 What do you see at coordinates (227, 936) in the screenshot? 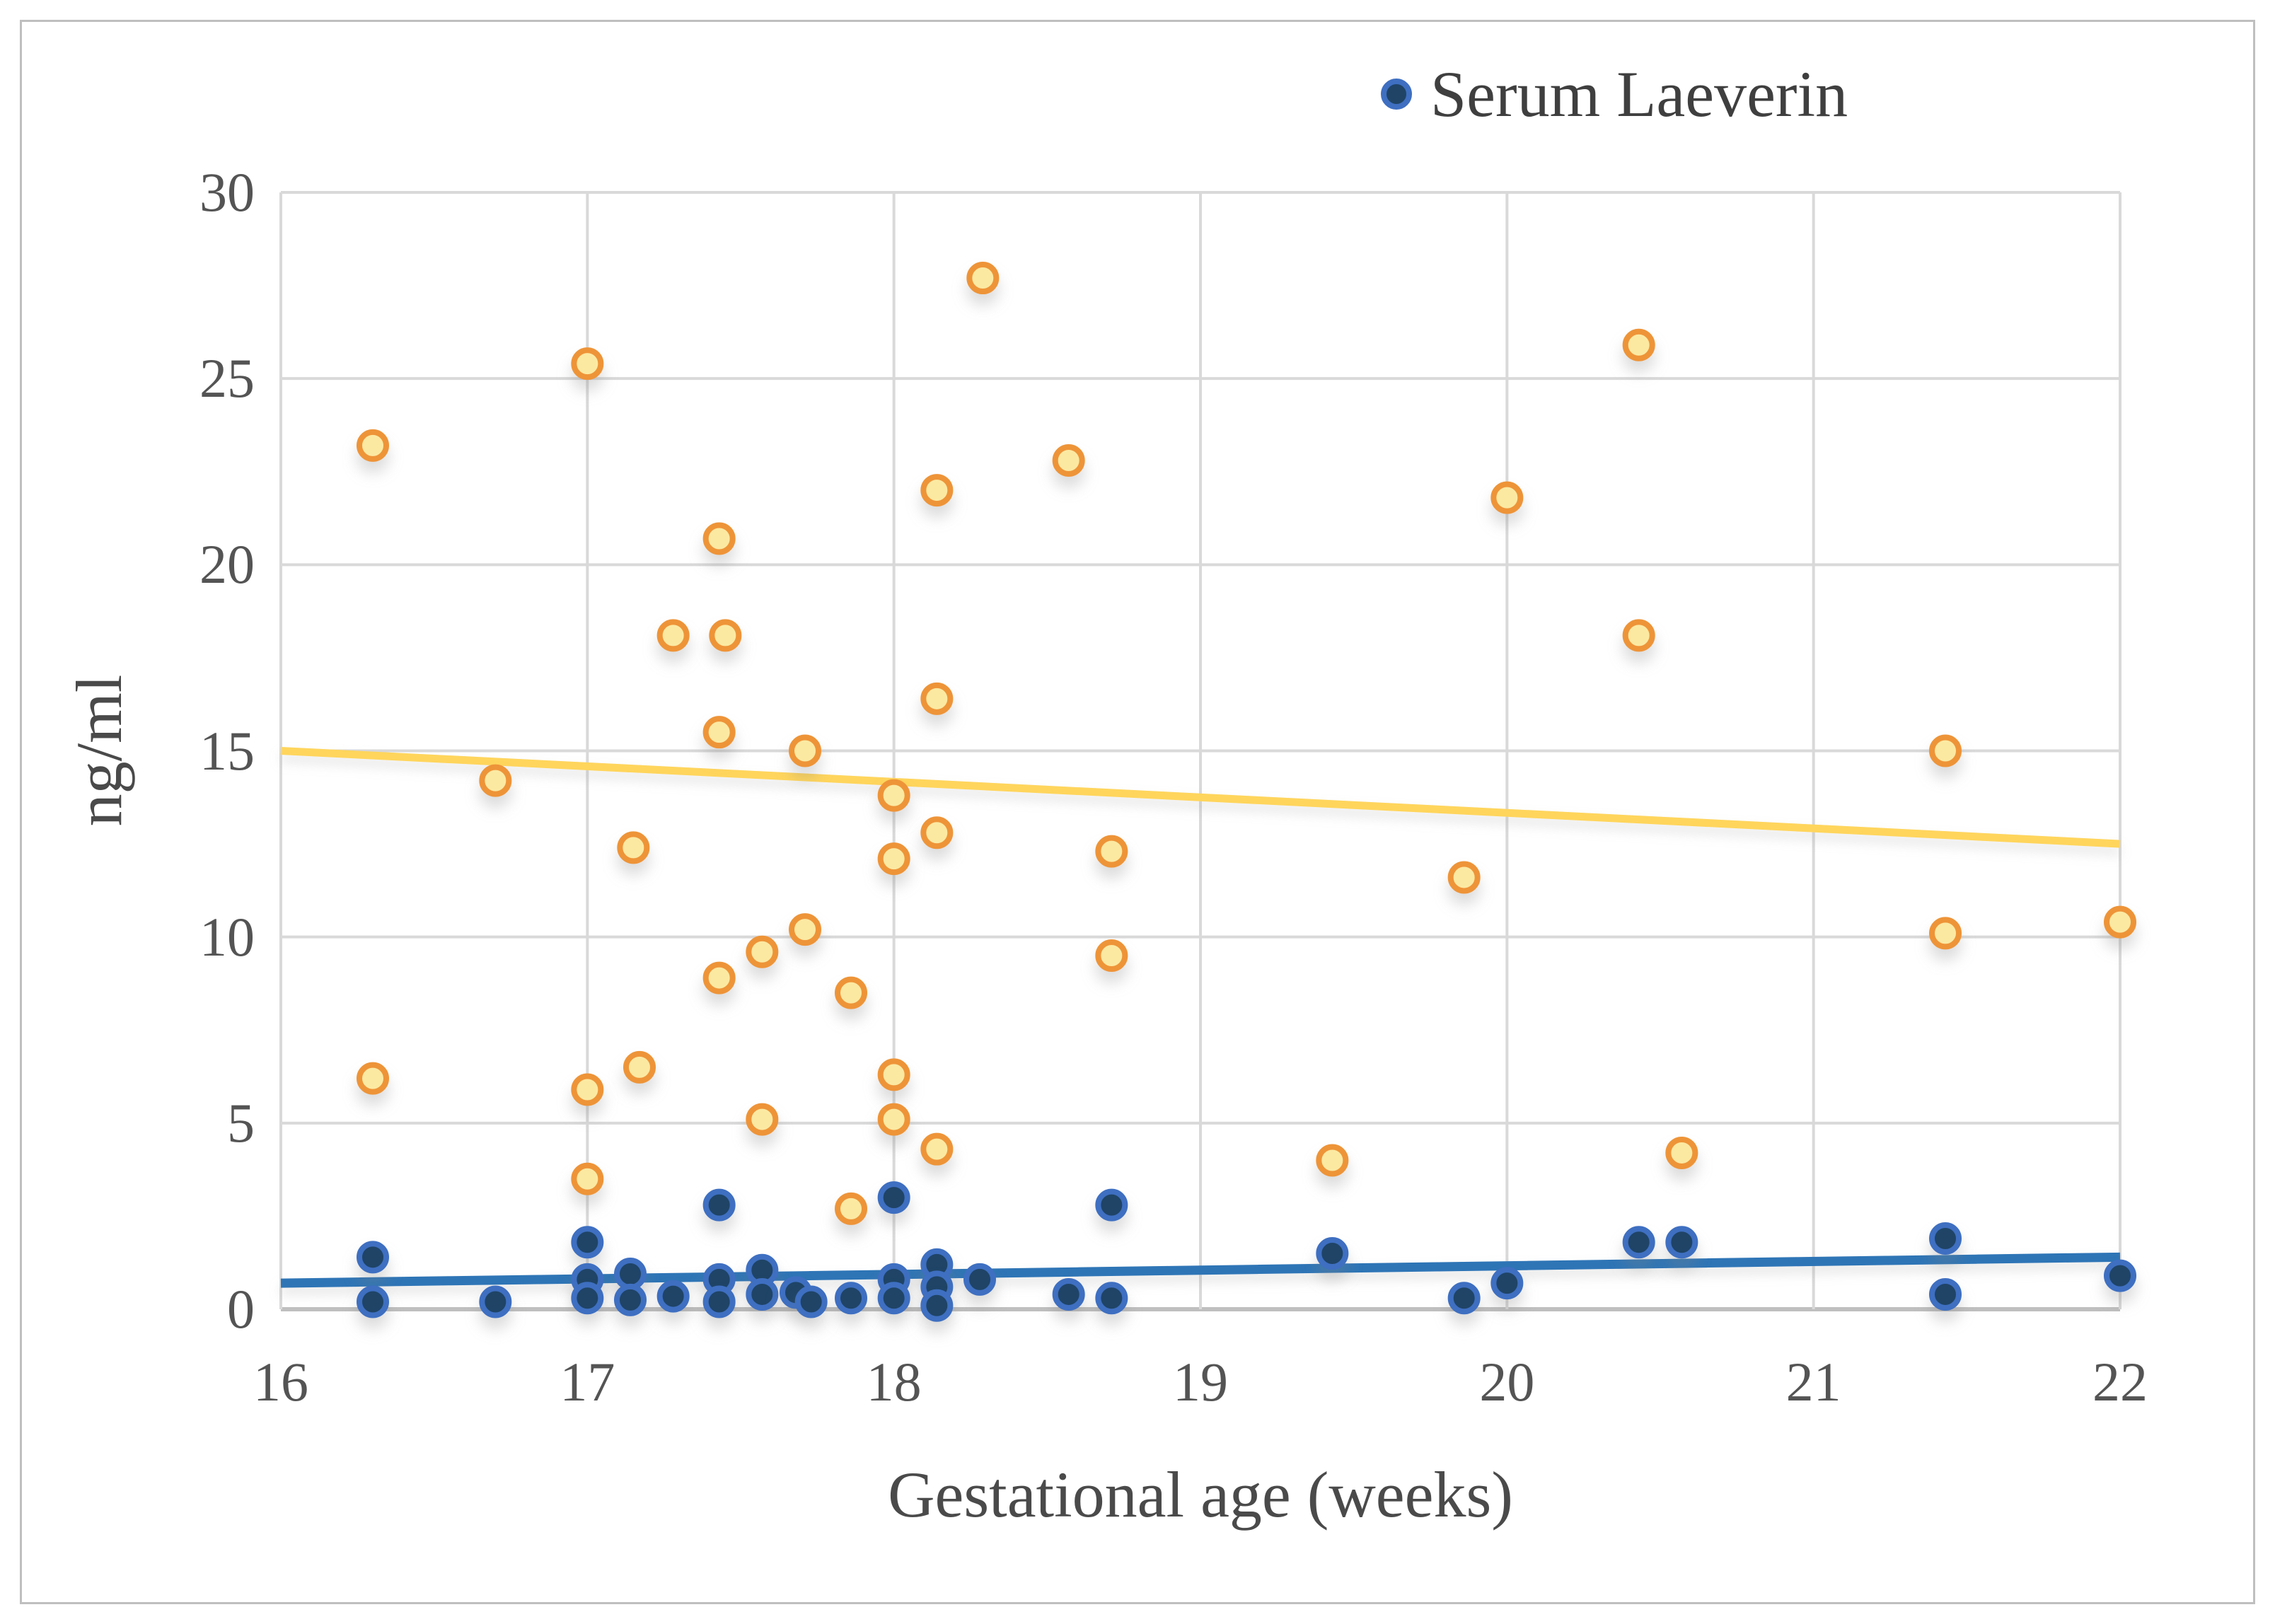
I see `y-tick-label: 10` at bounding box center [227, 936].